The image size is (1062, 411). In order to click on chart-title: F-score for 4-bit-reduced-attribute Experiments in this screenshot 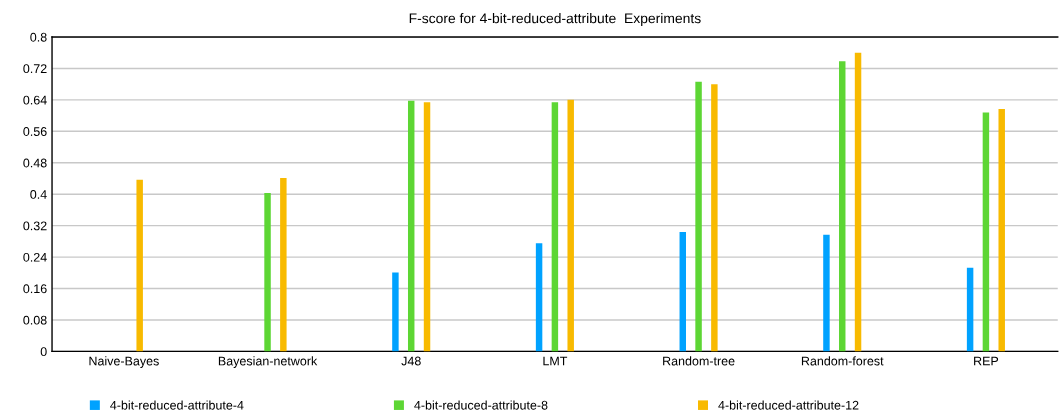, I will do `click(555, 19)`.